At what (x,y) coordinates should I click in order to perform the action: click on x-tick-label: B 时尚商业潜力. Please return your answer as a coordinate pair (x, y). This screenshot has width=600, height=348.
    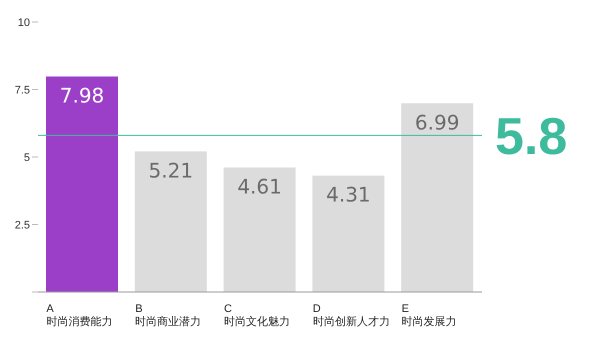
    Looking at the image, I should click on (168, 315).